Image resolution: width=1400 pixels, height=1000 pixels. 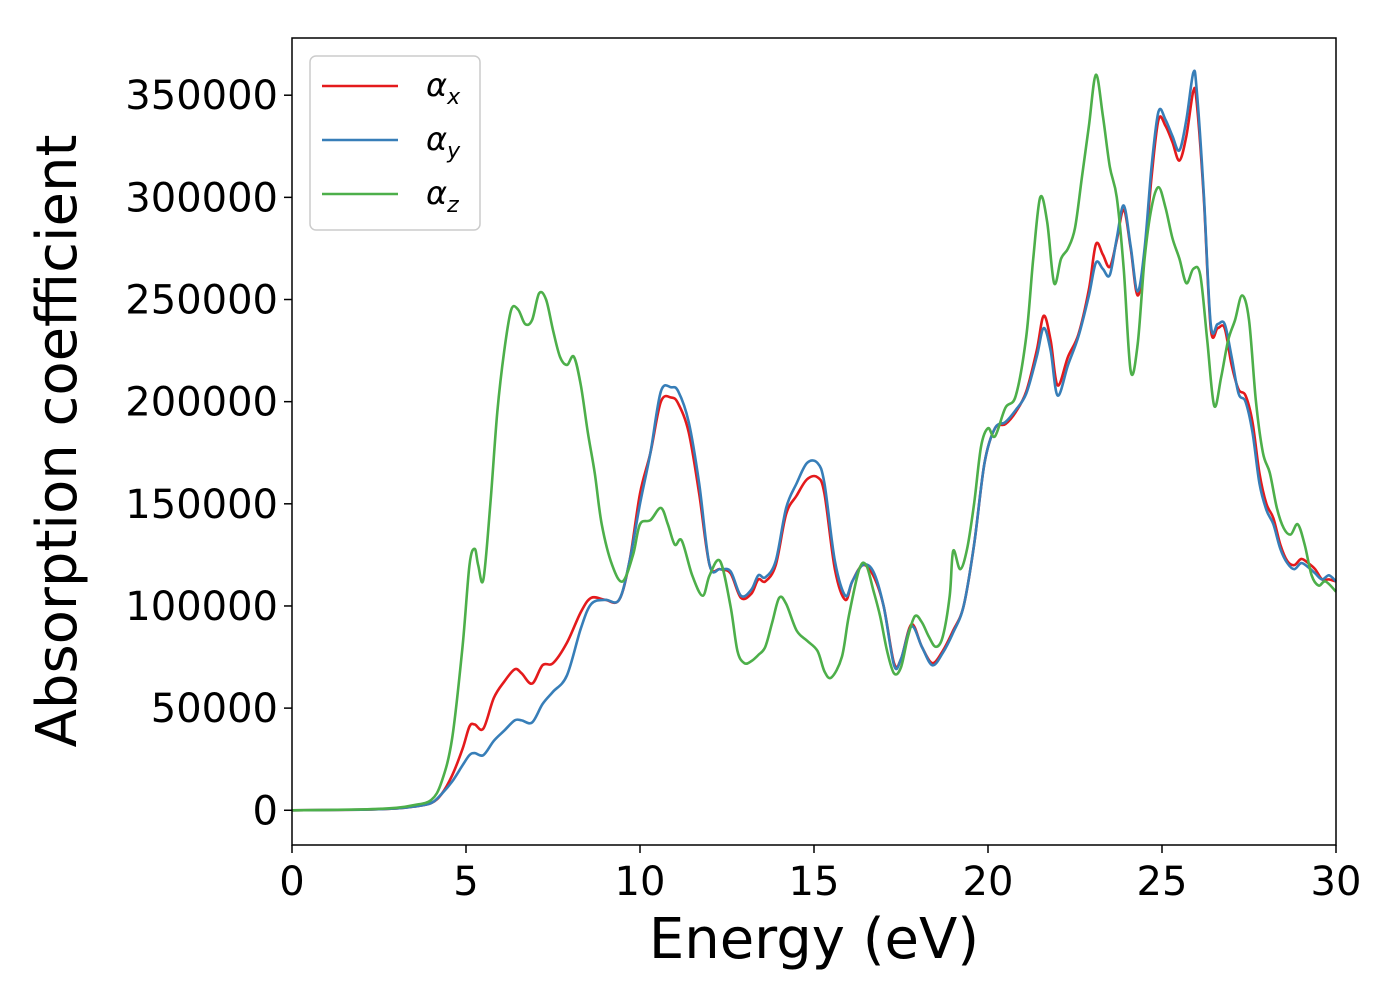 What do you see at coordinates (1336, 882) in the screenshot?
I see `x-tick-label: 30` at bounding box center [1336, 882].